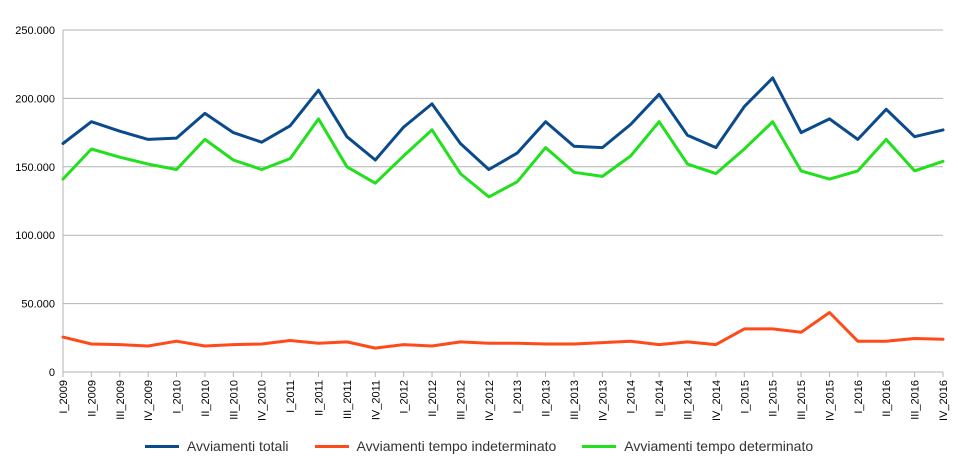  What do you see at coordinates (35, 168) in the screenshot?
I see `y-tick-label: 150.000` at bounding box center [35, 168].